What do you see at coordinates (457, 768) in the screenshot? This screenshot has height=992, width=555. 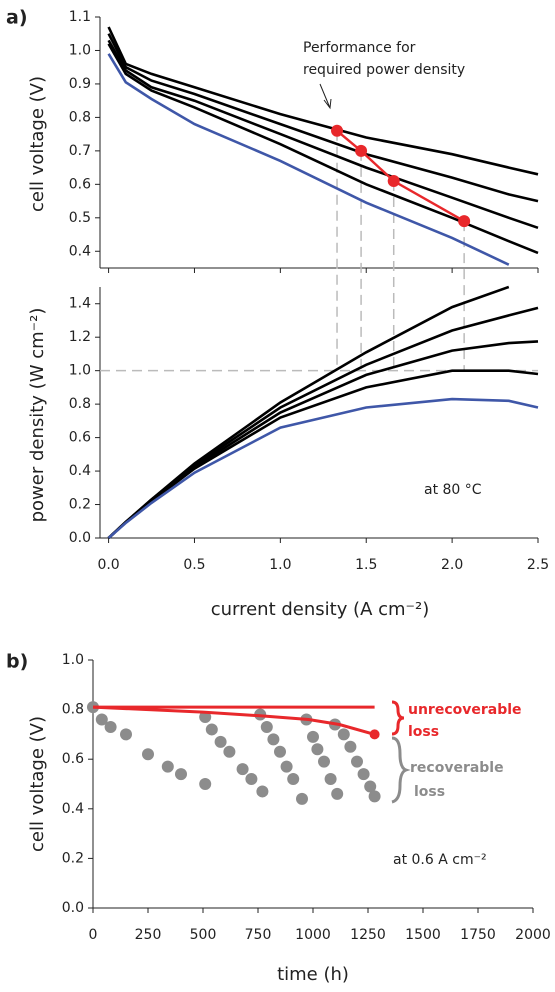 I see `annotation: recoverable` at bounding box center [457, 768].